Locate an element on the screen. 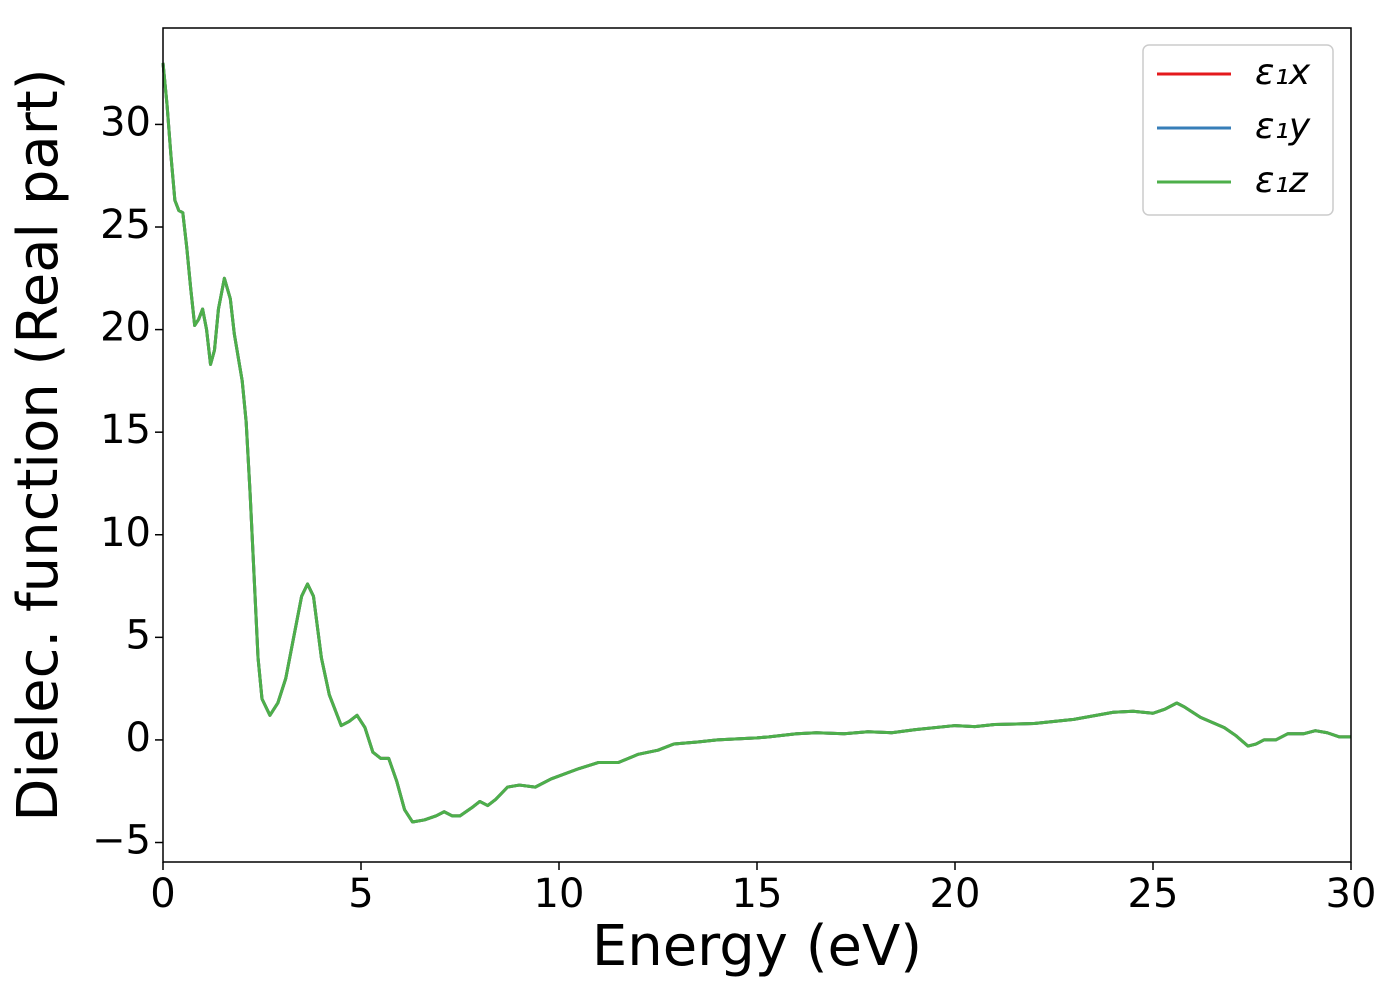 This screenshot has width=1400, height=1000. x-tick-label: 20 is located at coordinates (955, 894).